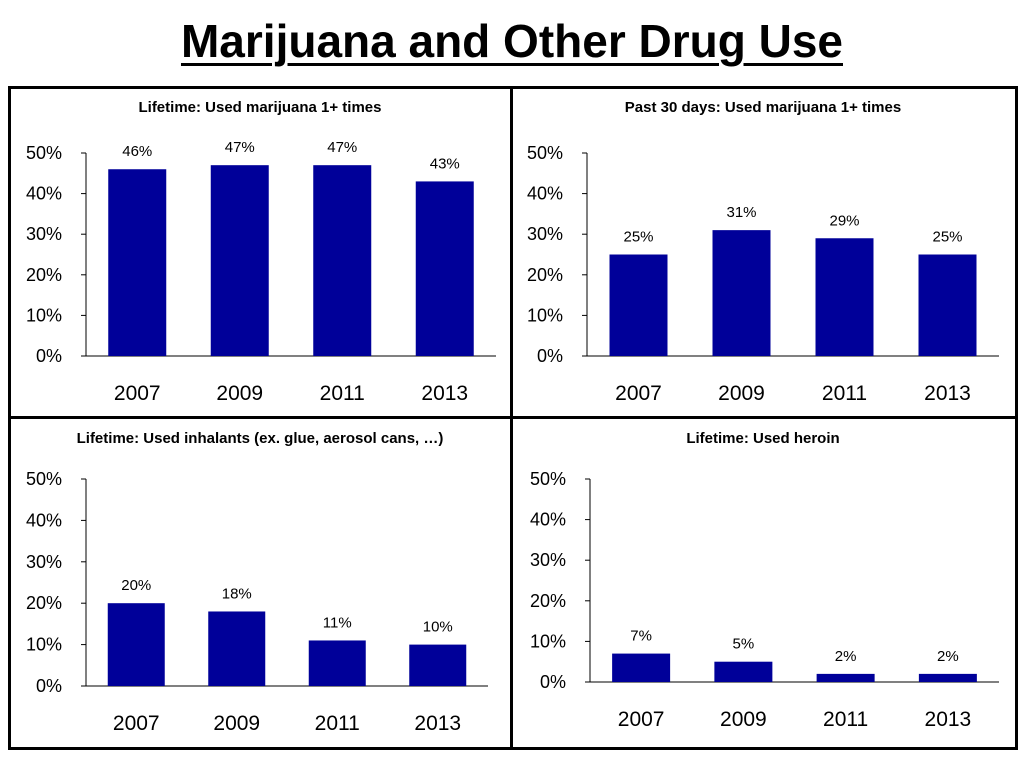 Image resolution: width=1024 pixels, height=768 pixels. What do you see at coordinates (137, 151) in the screenshot?
I see `data-label: 46%` at bounding box center [137, 151].